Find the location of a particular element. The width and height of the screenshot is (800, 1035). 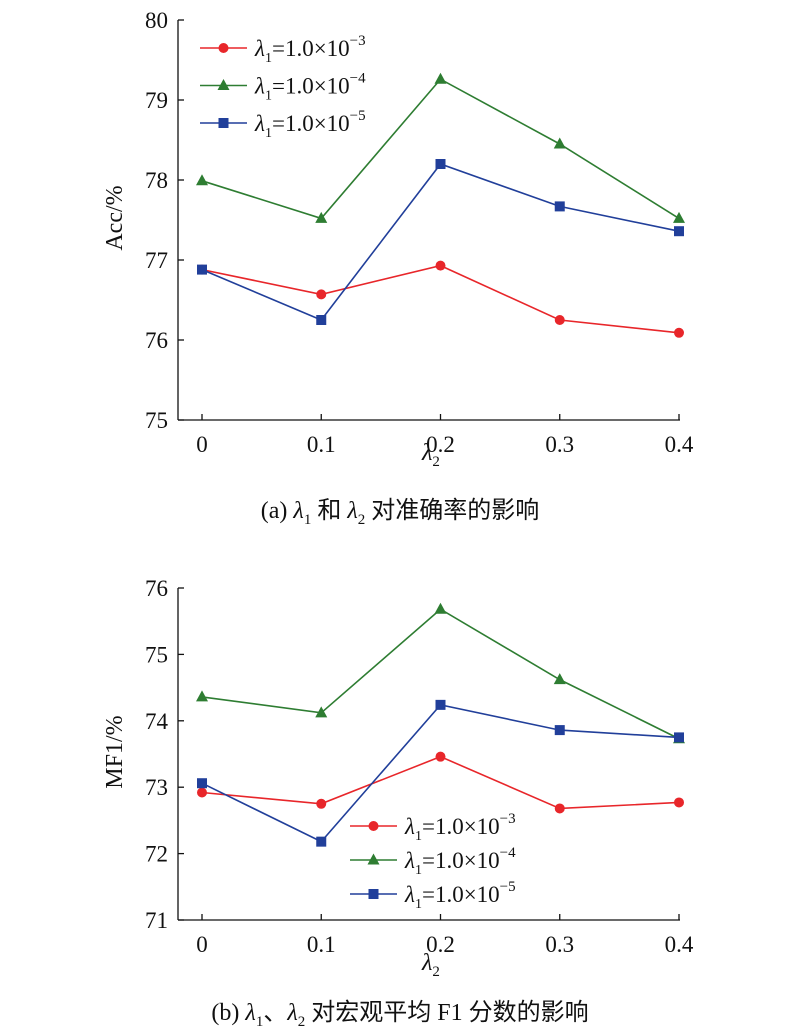

x-axis-label: λ2 is located at coordinates (430, 965).